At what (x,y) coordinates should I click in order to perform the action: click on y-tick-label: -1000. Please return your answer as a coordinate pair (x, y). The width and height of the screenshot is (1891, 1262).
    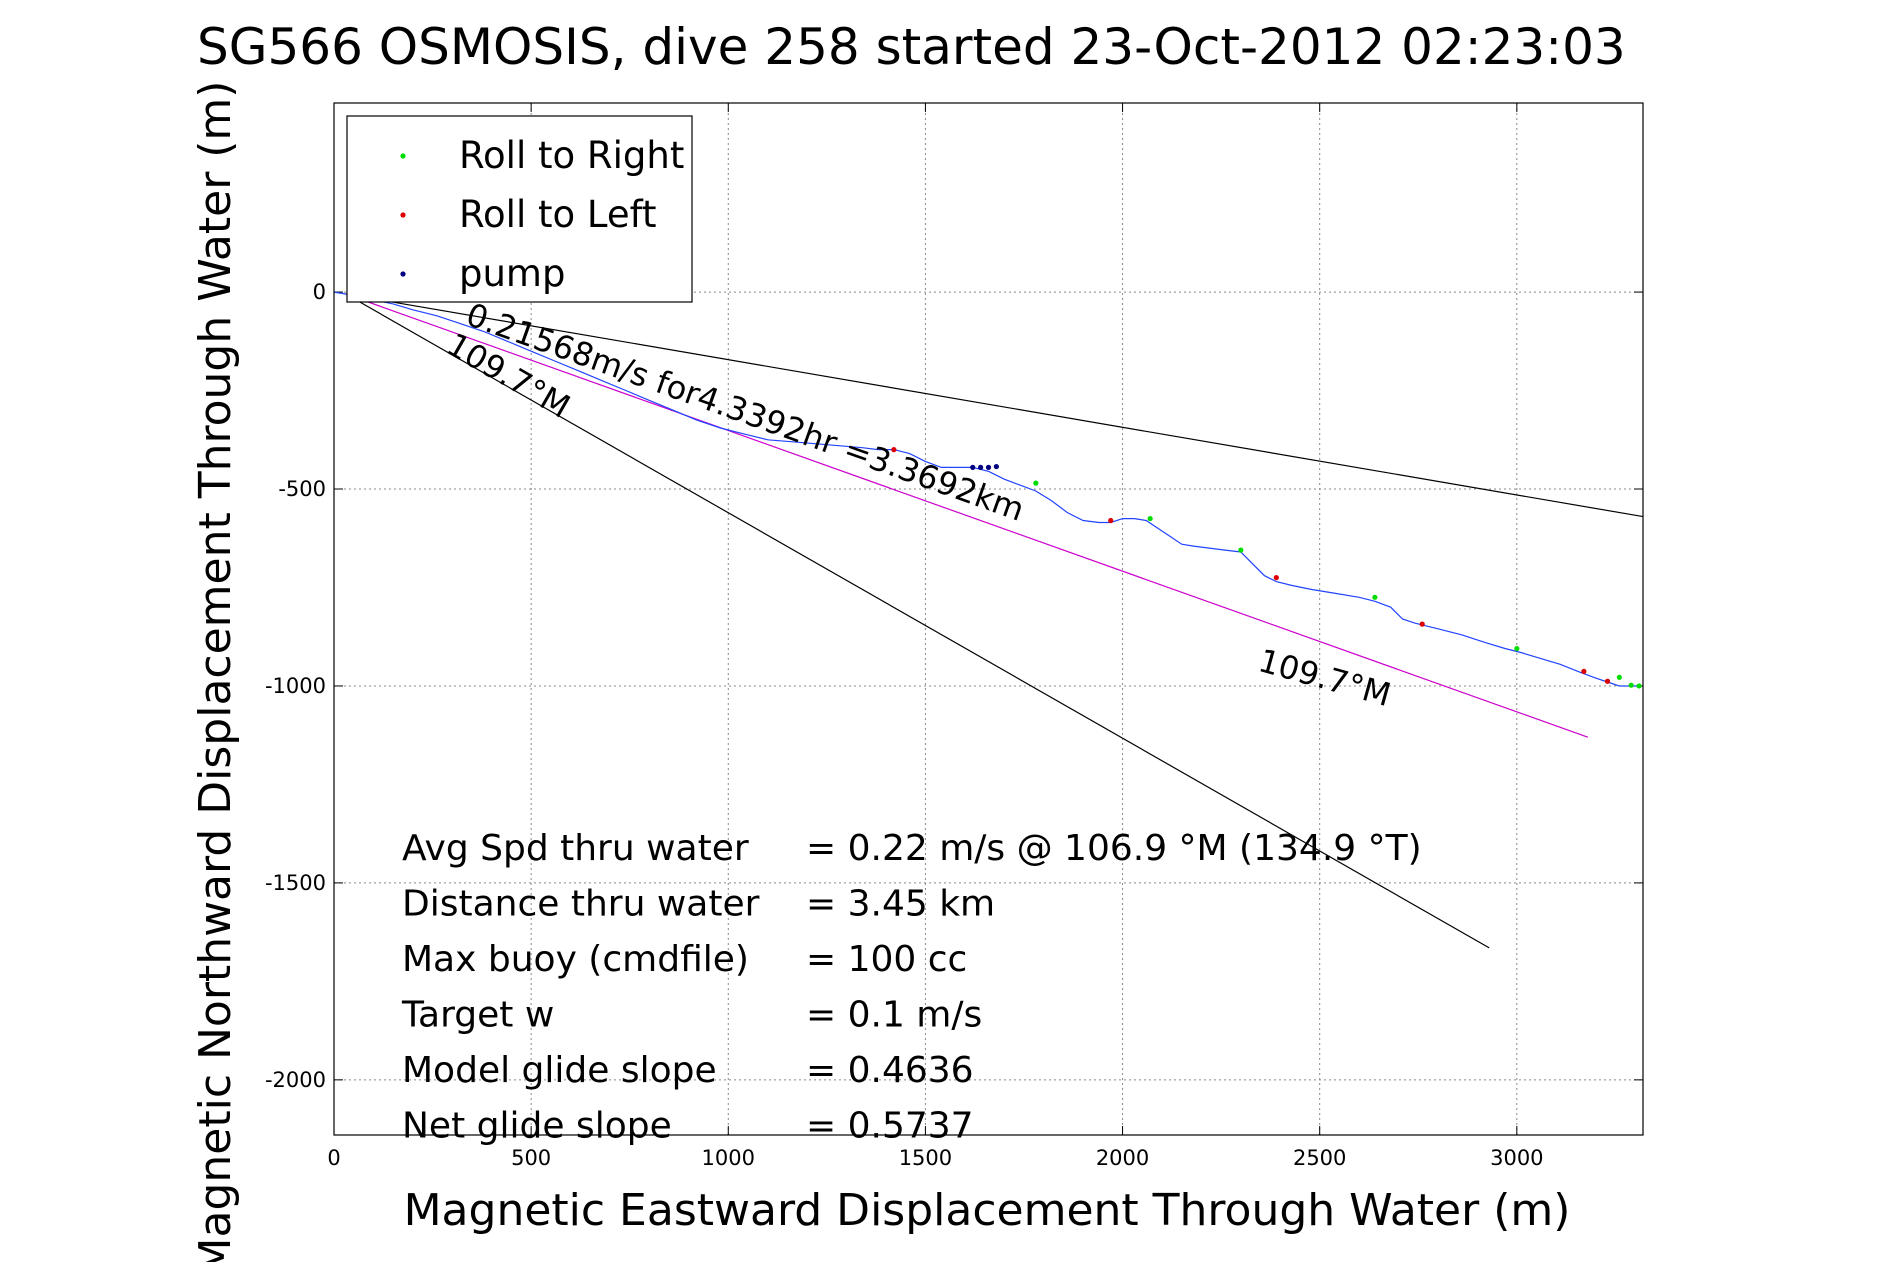
    Looking at the image, I should click on (295, 686).